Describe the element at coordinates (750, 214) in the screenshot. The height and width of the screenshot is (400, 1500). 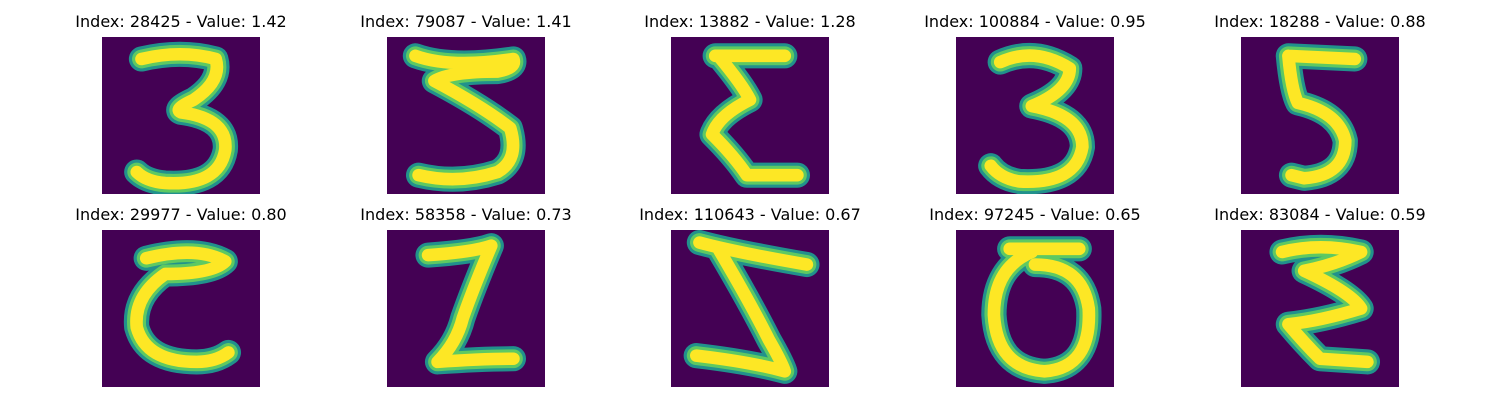
I see `sample-title: Index: 110643 - Value: 0.67` at that location.